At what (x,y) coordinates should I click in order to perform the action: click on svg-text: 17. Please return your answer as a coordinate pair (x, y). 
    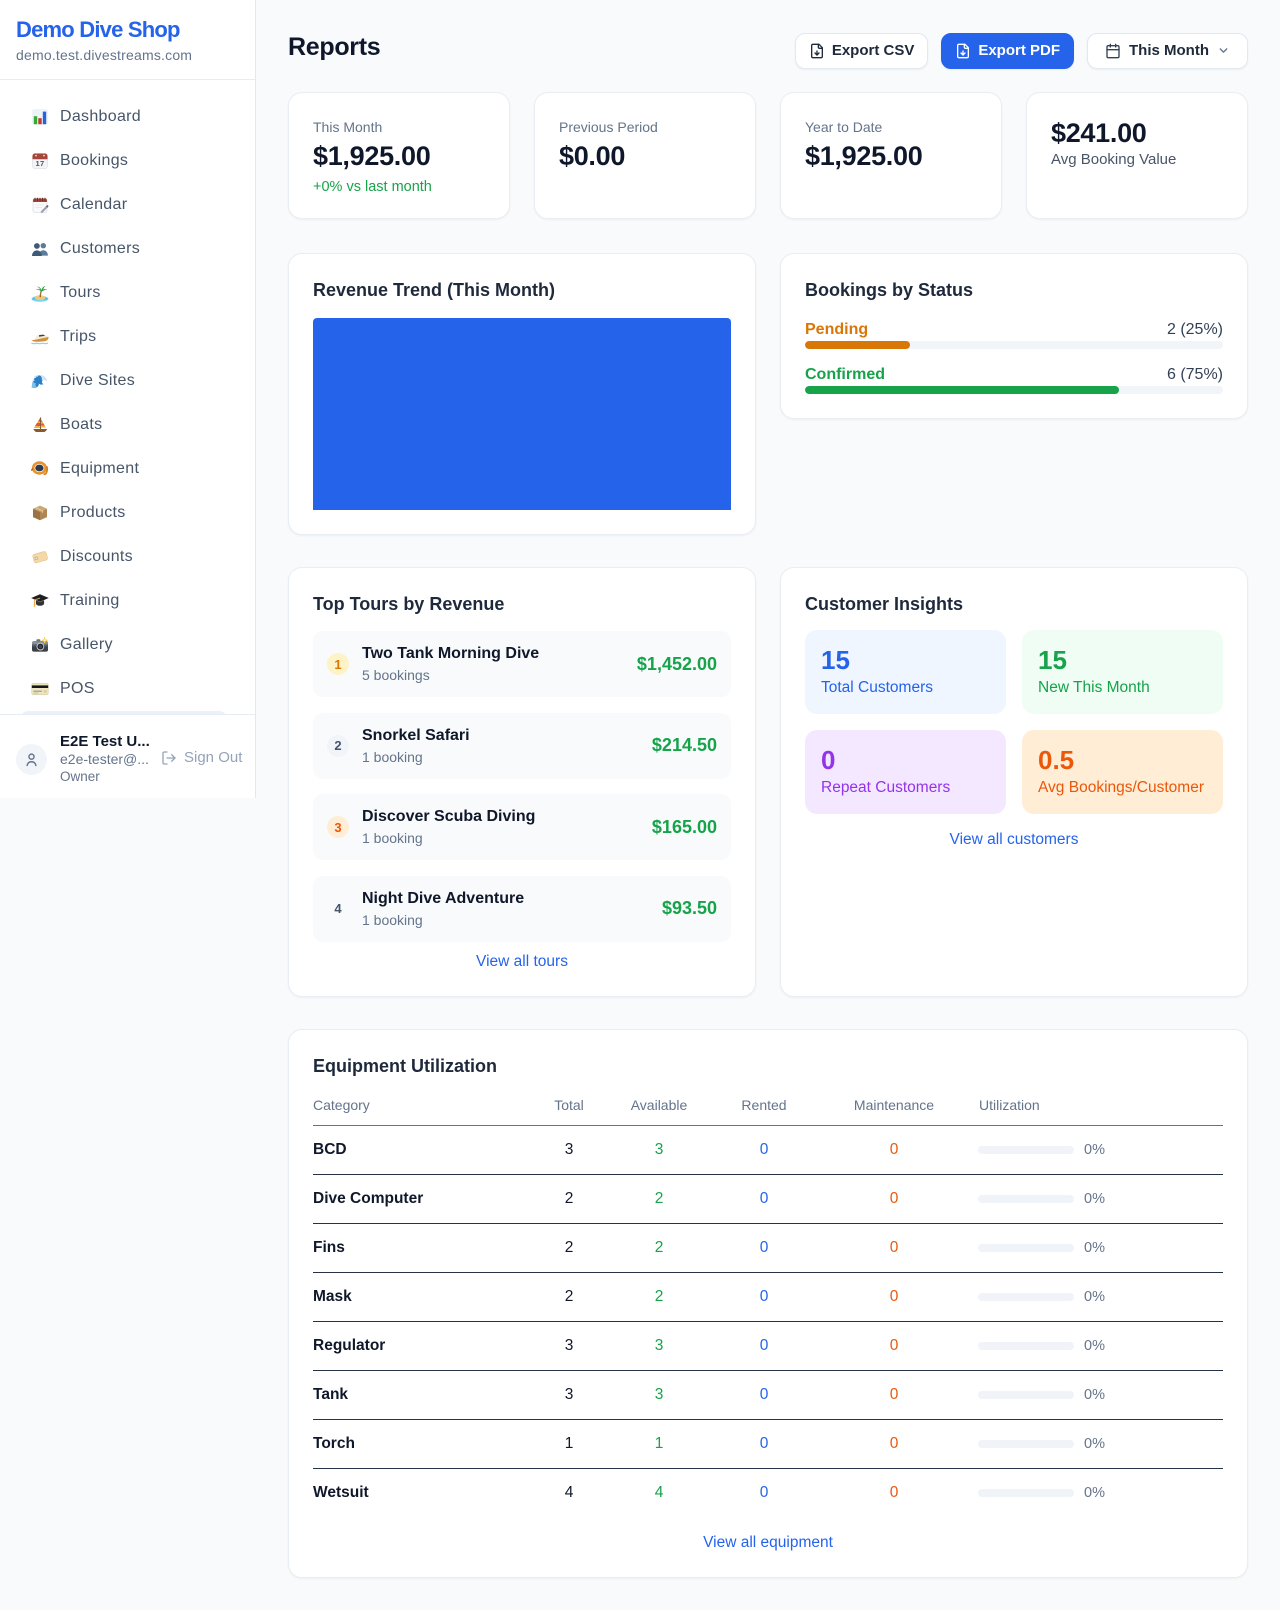
    Looking at the image, I should click on (40, 163).